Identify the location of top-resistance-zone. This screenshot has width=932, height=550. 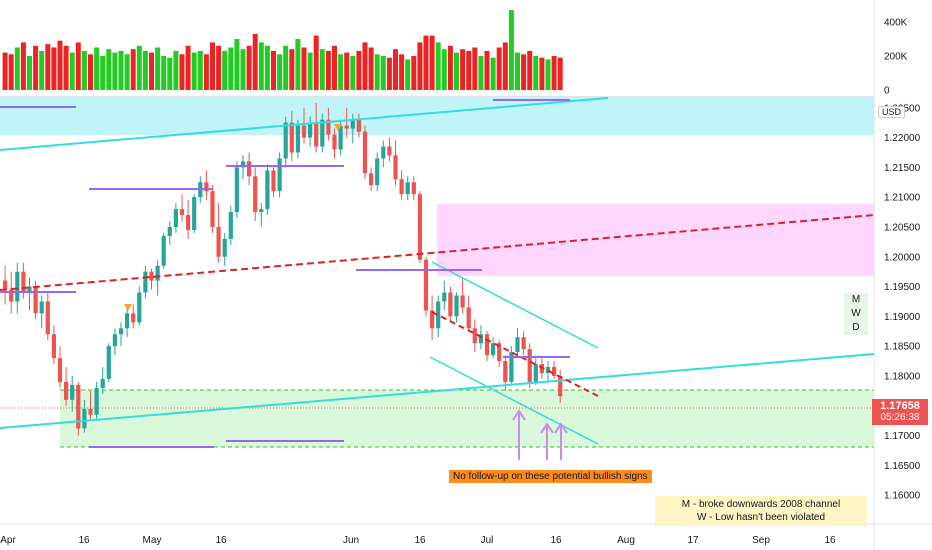
(437, 116).